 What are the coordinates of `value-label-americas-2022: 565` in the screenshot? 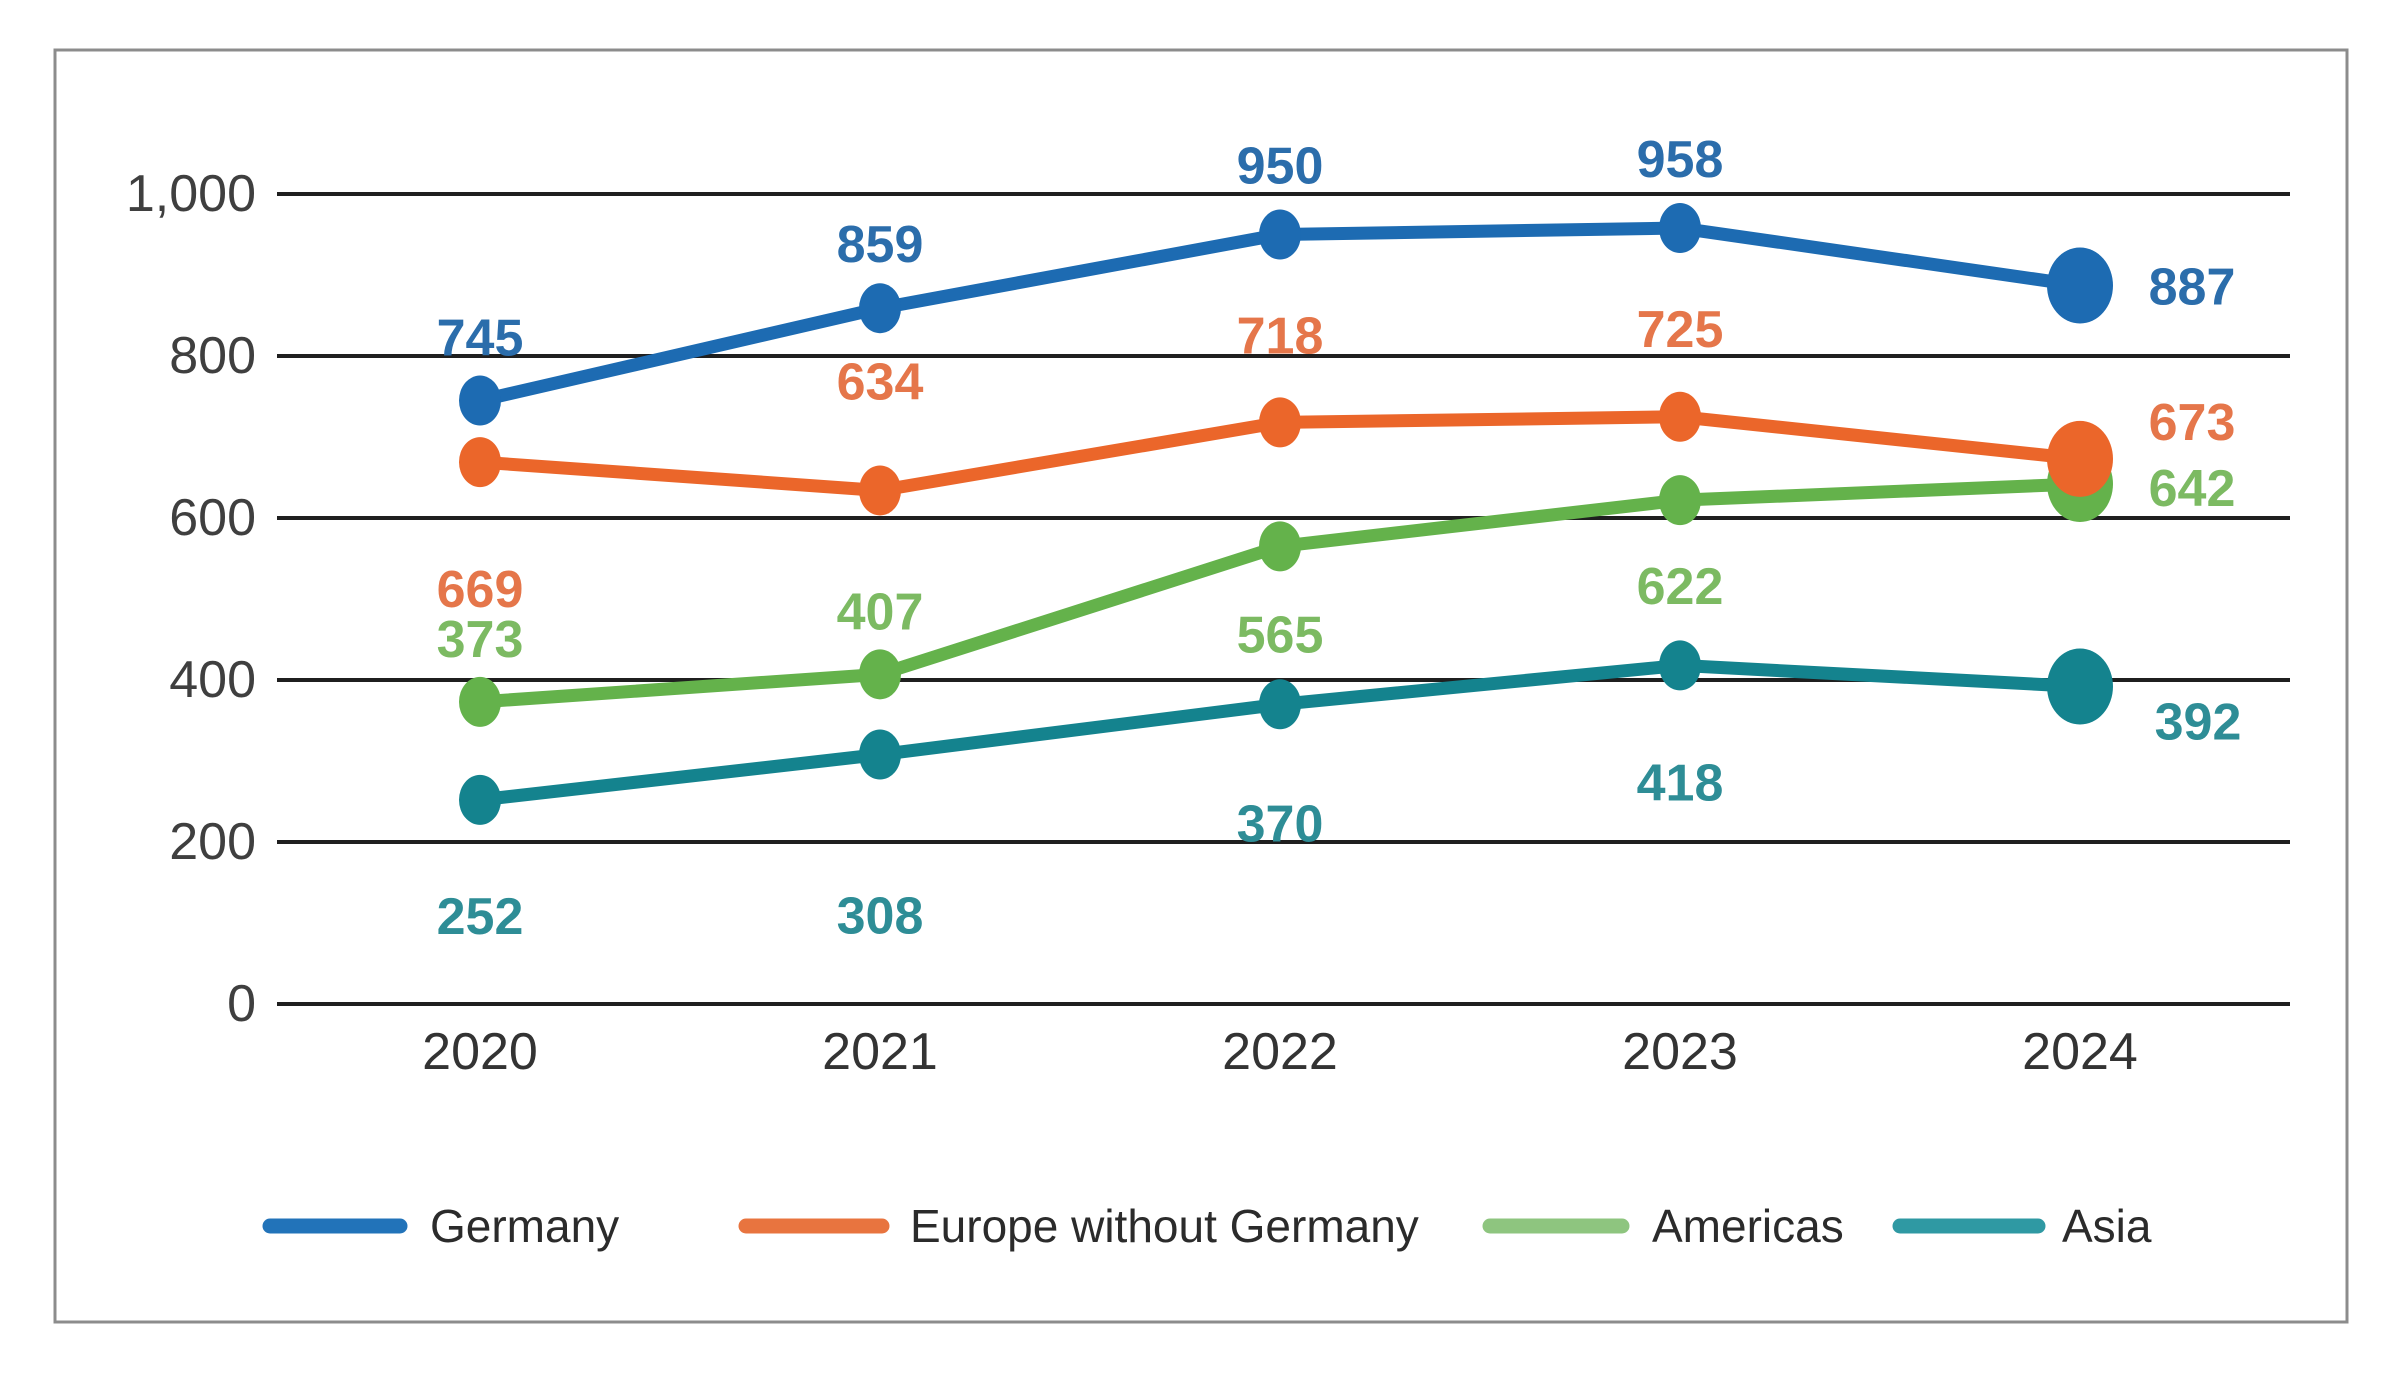 It's located at (1280, 635).